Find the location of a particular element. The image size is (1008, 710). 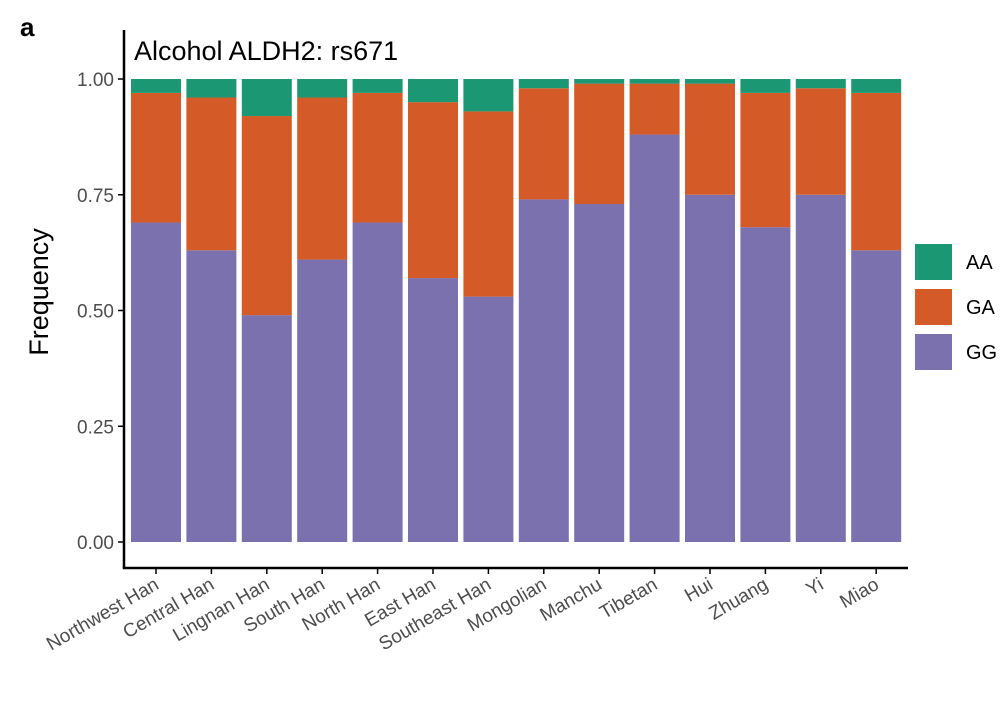

x-tick-label-yi: Yi is located at coordinates (815, 587).